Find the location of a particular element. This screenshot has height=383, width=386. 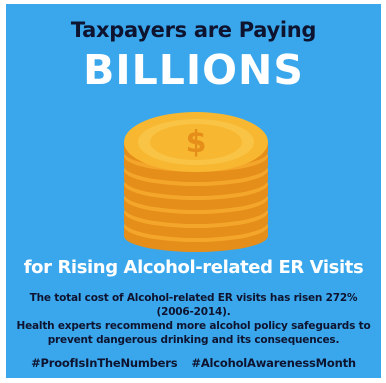

hashtag: #ProofIsInTheNumbers is located at coordinates (104, 363).